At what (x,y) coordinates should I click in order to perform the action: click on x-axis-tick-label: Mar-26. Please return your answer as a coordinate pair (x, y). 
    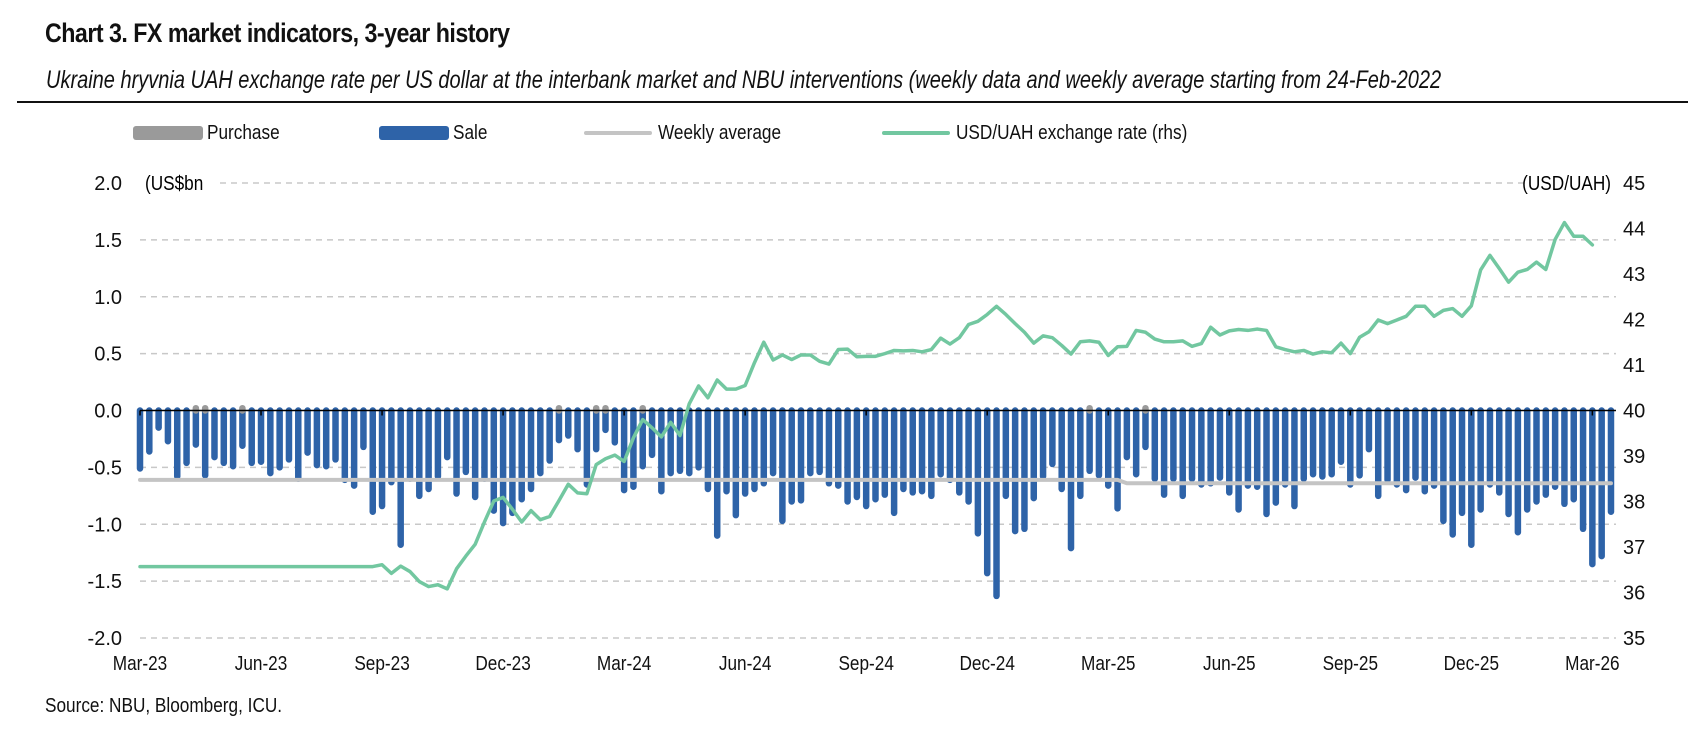
    Looking at the image, I should click on (1592, 663).